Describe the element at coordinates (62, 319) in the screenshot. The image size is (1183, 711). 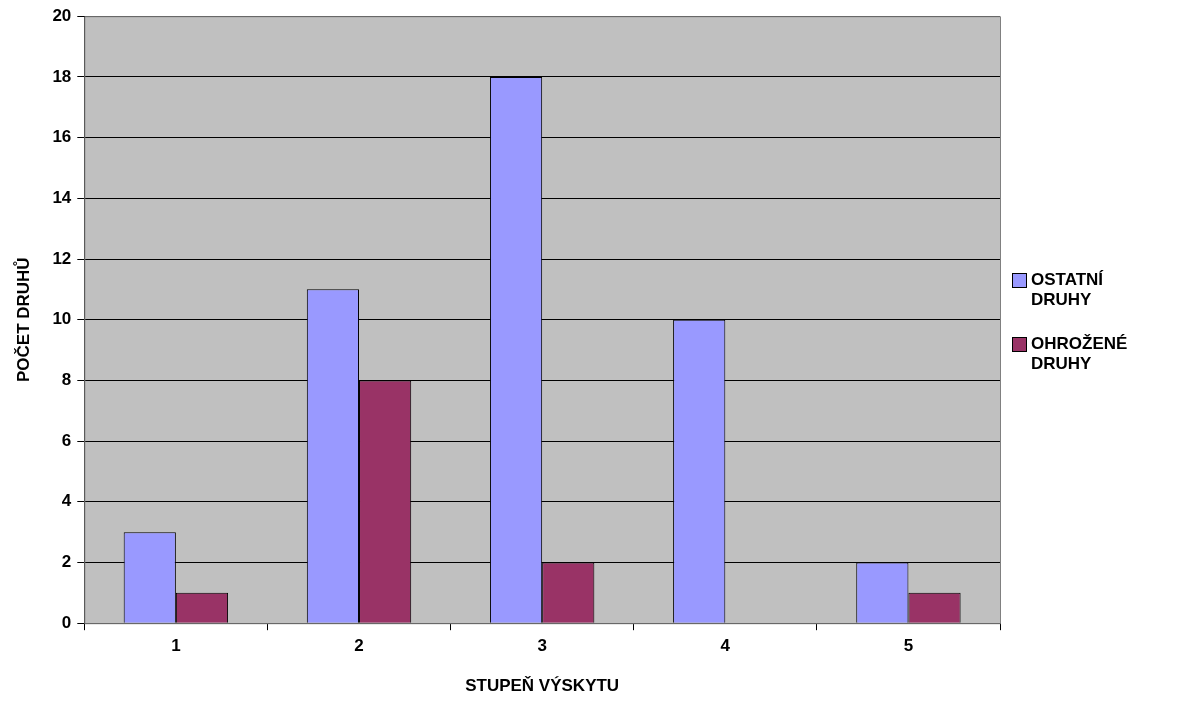
I see `y-tick-label: 10` at that location.